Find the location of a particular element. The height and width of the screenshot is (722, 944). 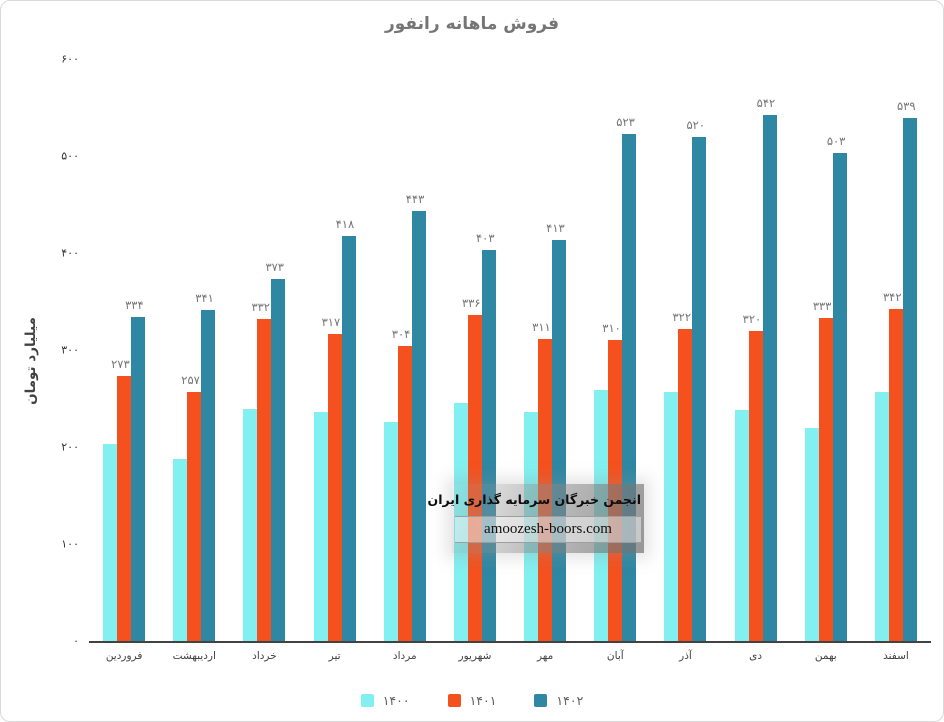

y-axis-tick: ۴۰۰ is located at coordinates (70, 253).